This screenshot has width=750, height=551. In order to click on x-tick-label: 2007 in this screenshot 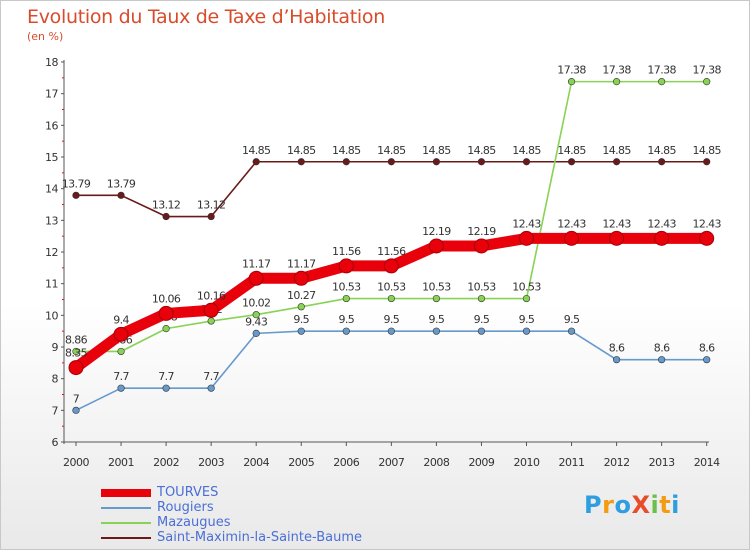, I will do `click(391, 462)`.